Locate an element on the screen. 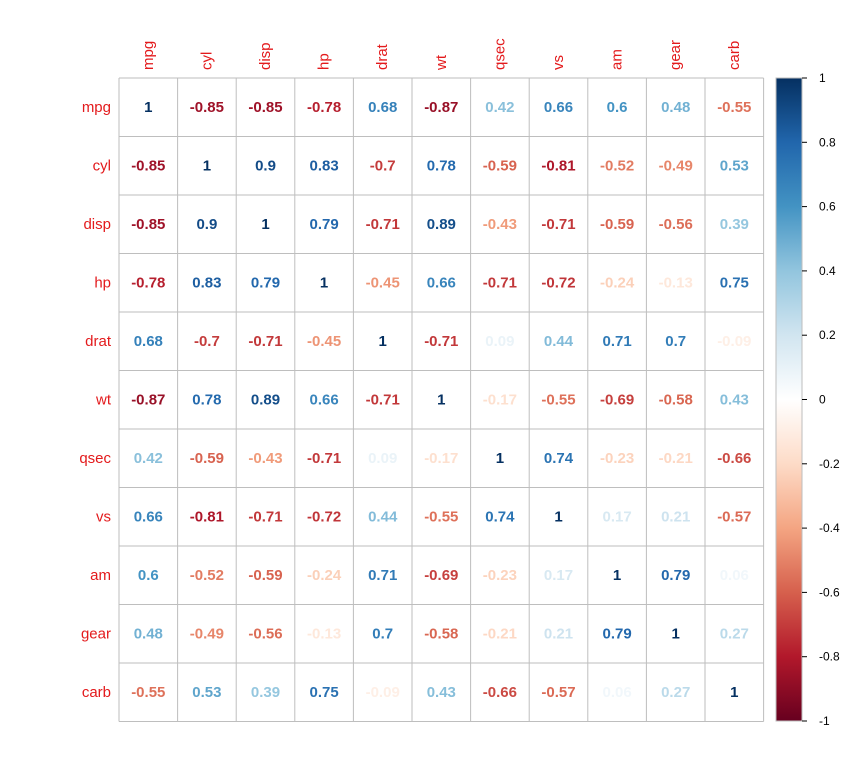  cell-value-vs-carb: -0.57 is located at coordinates (734, 516).